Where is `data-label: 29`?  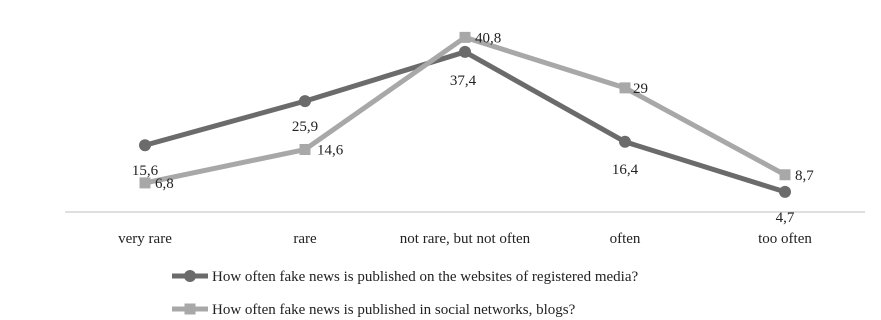
data-label: 29 is located at coordinates (640, 89).